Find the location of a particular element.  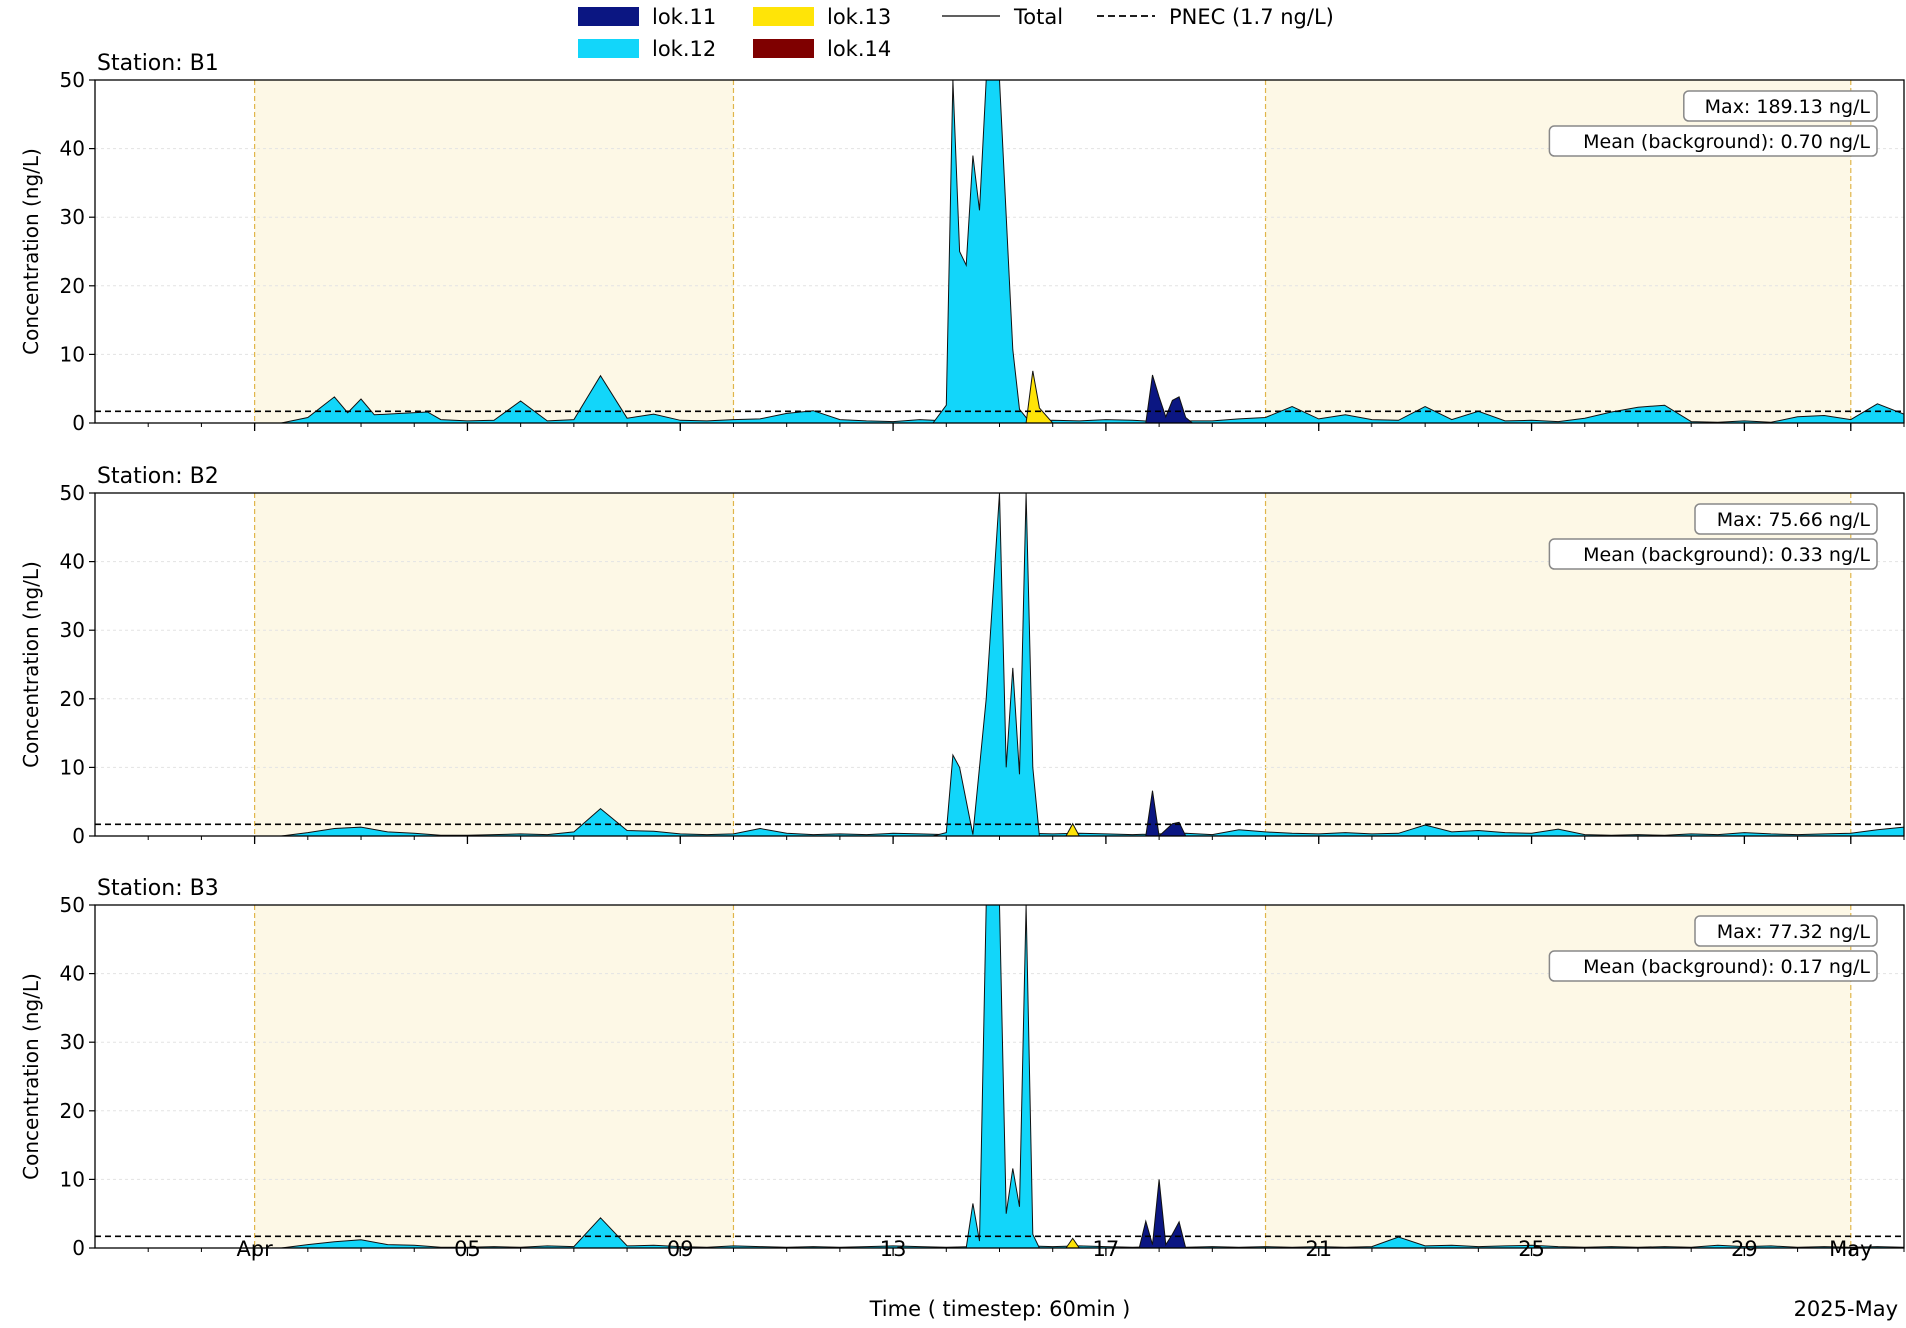

legend-item-lok-13: lok.13 is located at coordinates (822, 17).